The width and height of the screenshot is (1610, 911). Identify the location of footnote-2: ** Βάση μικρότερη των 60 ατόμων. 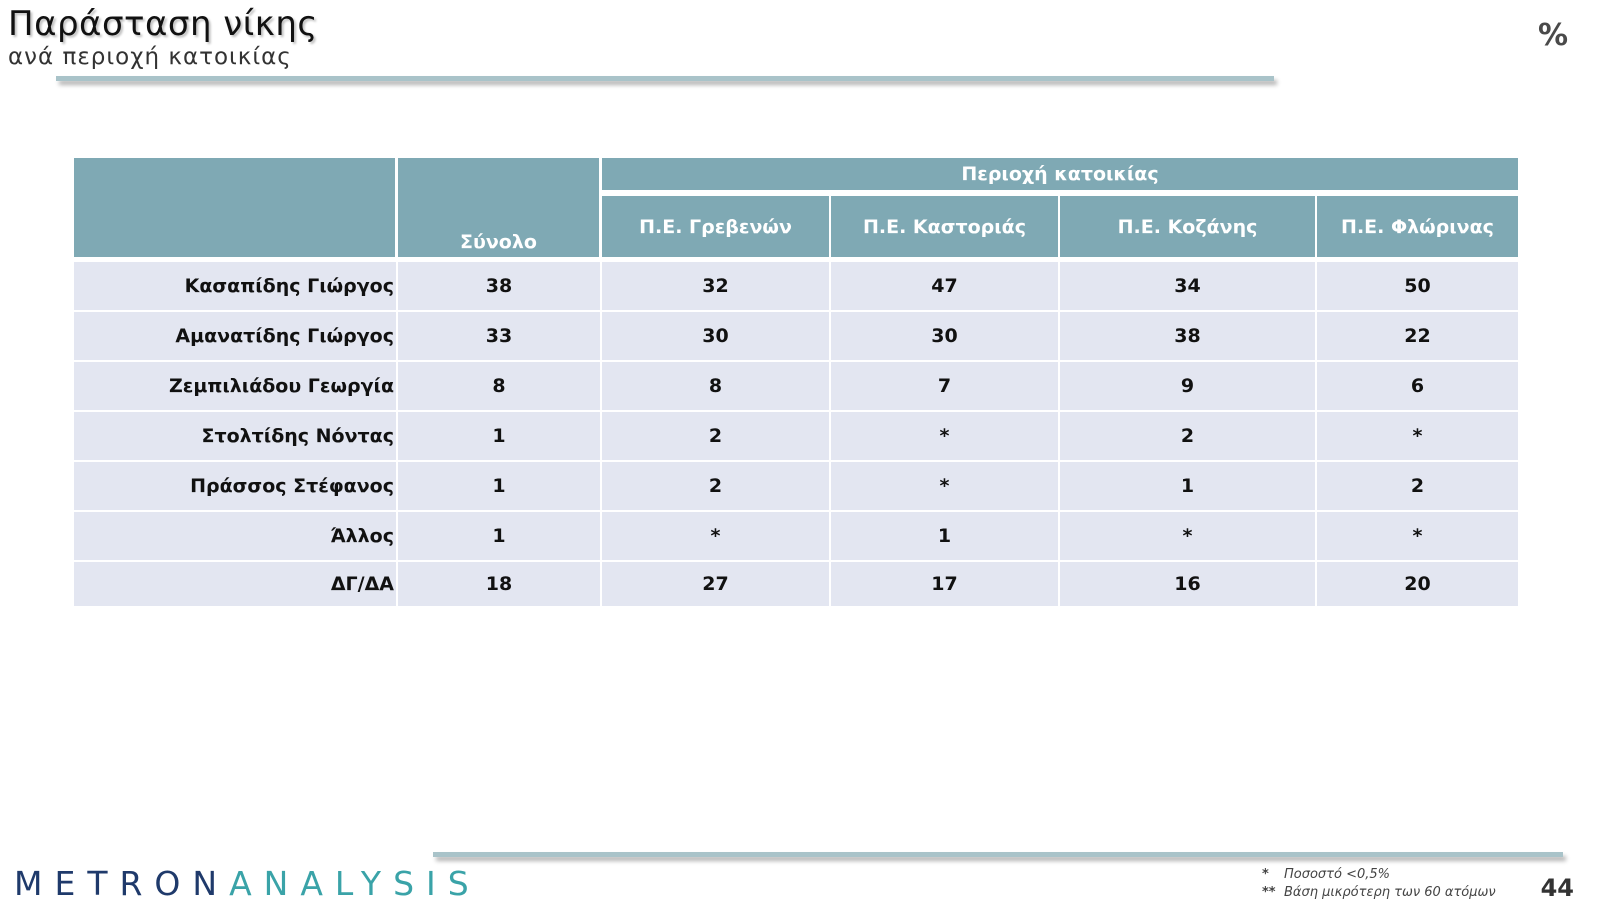
(1379, 893).